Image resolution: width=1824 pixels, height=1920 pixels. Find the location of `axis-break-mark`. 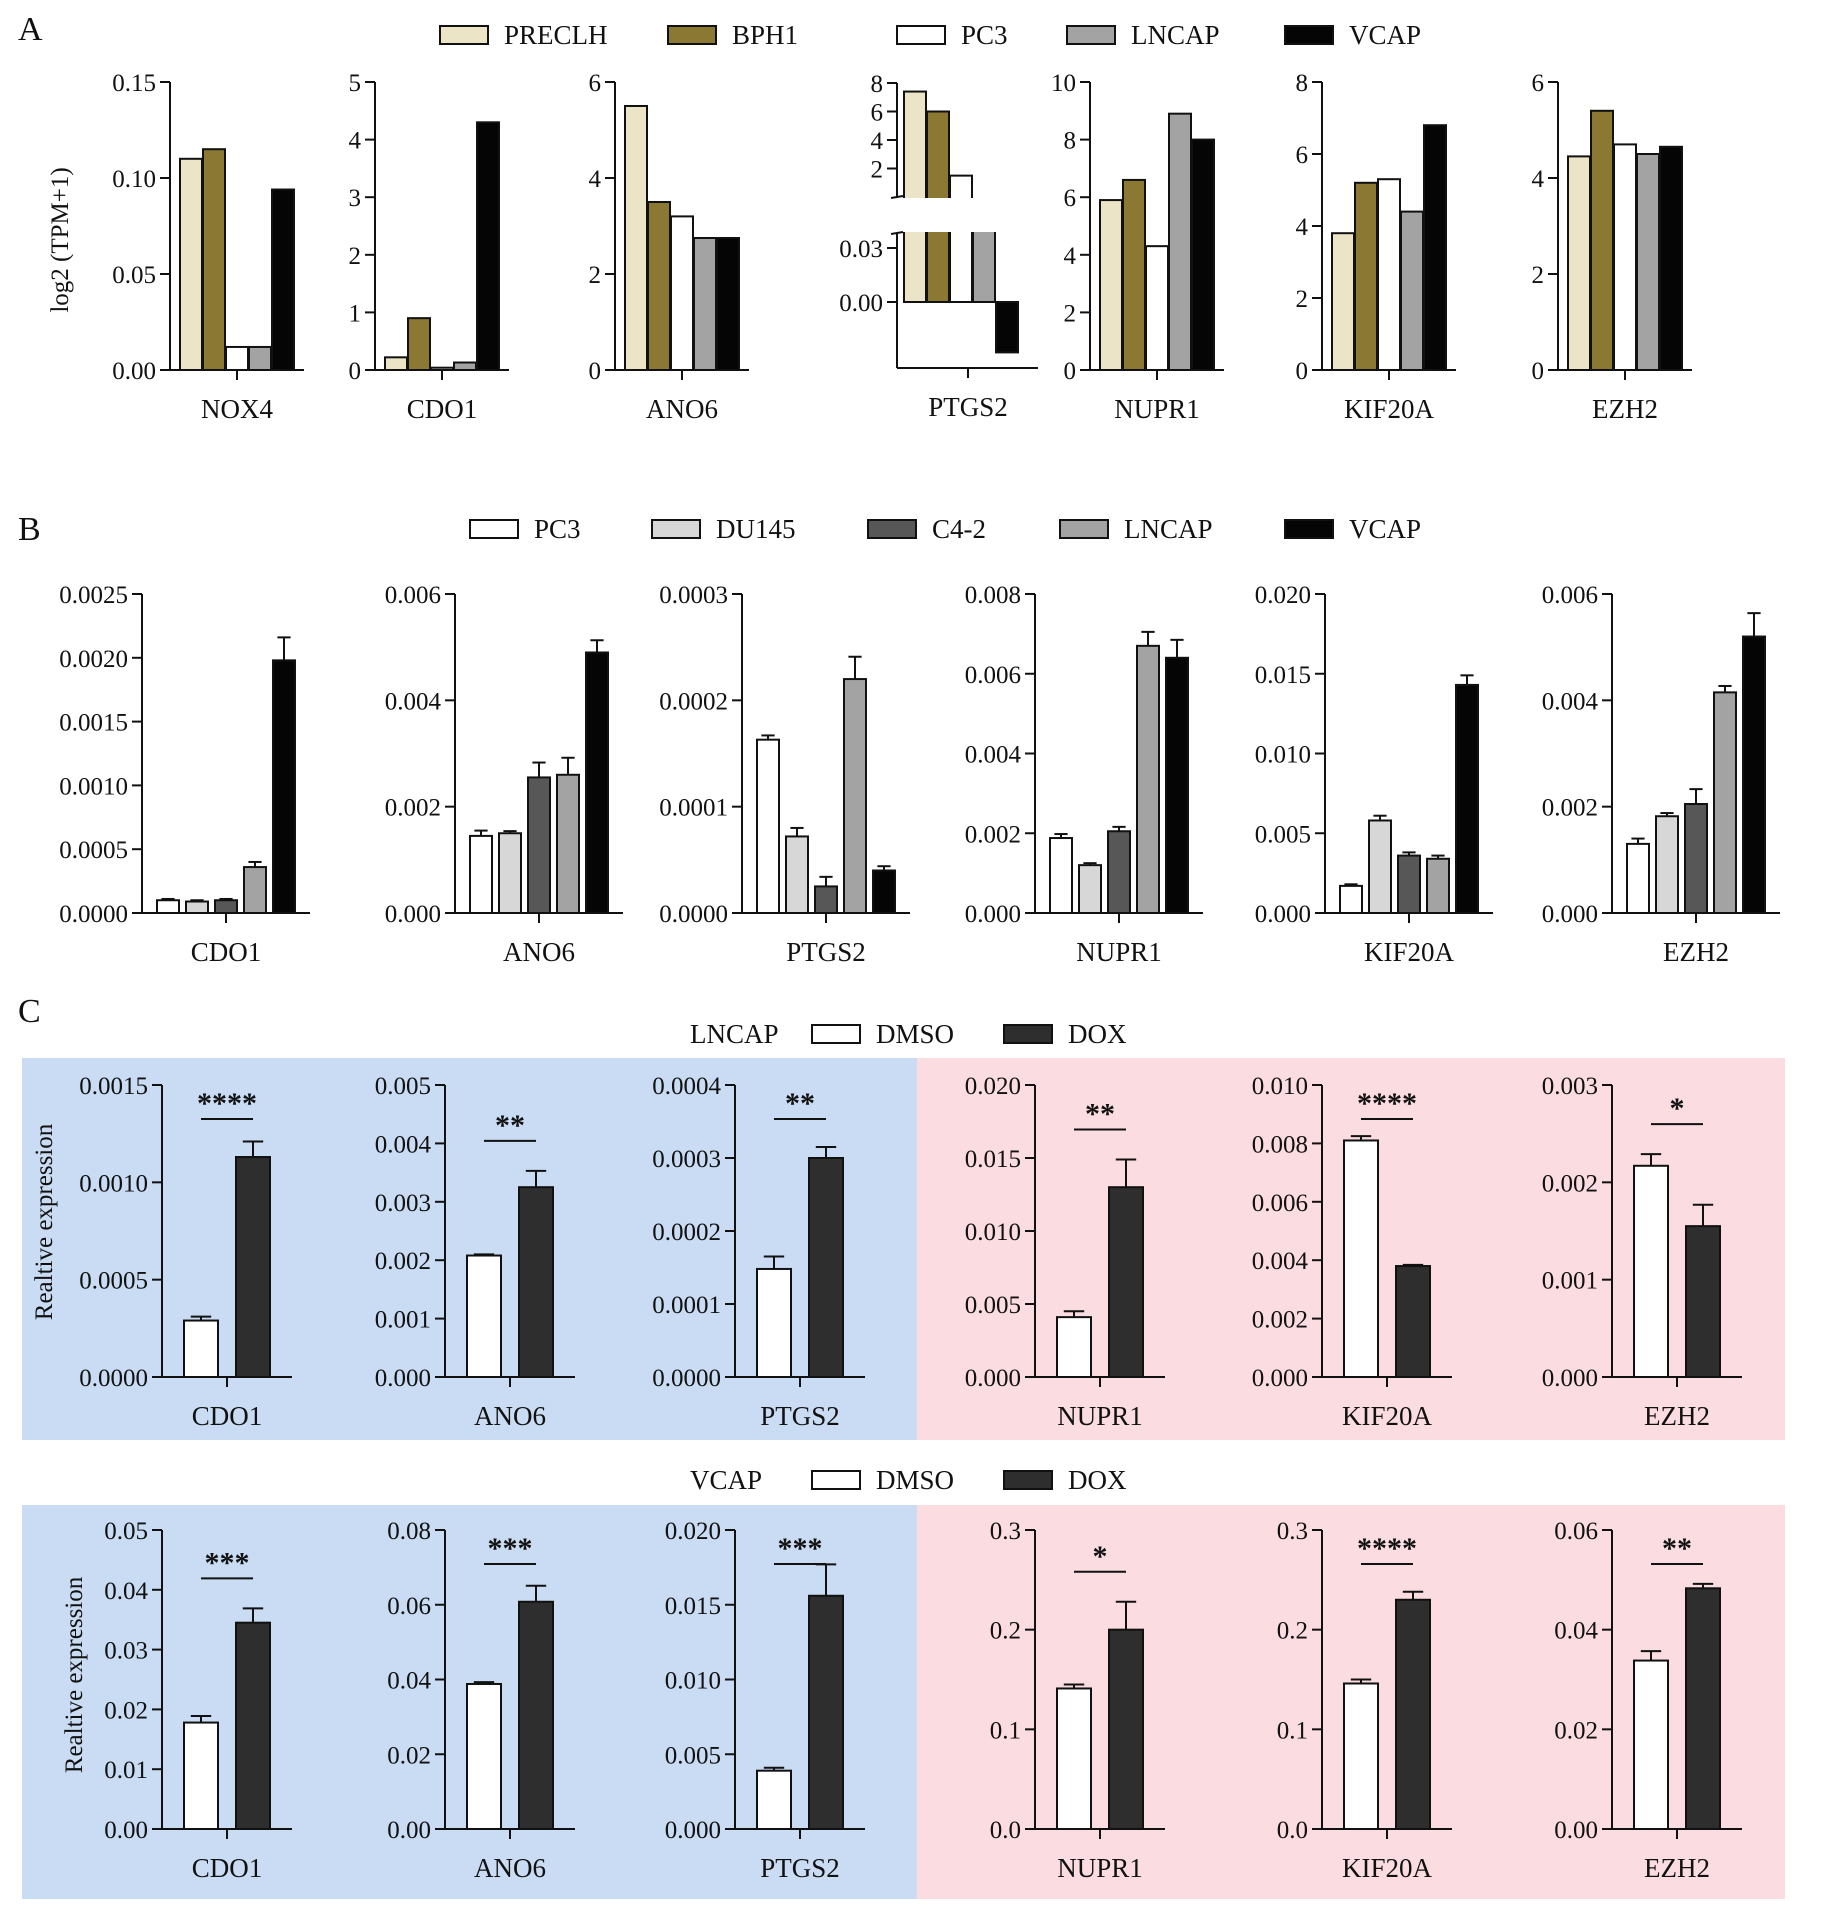

axis-break-mark is located at coordinates (897, 197).